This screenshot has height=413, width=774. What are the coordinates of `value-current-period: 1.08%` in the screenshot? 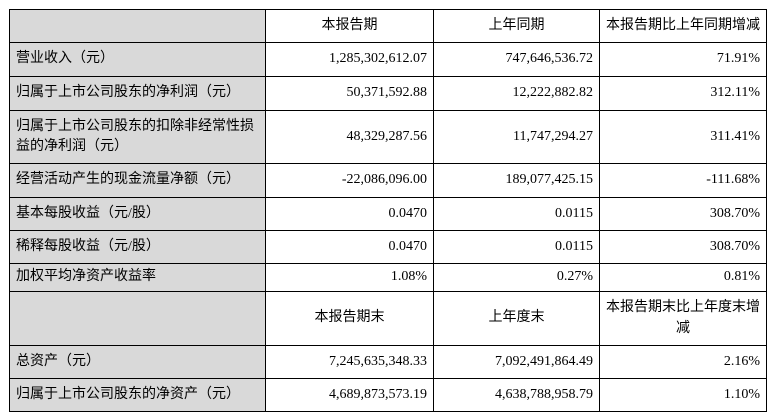 It's located at (349, 277).